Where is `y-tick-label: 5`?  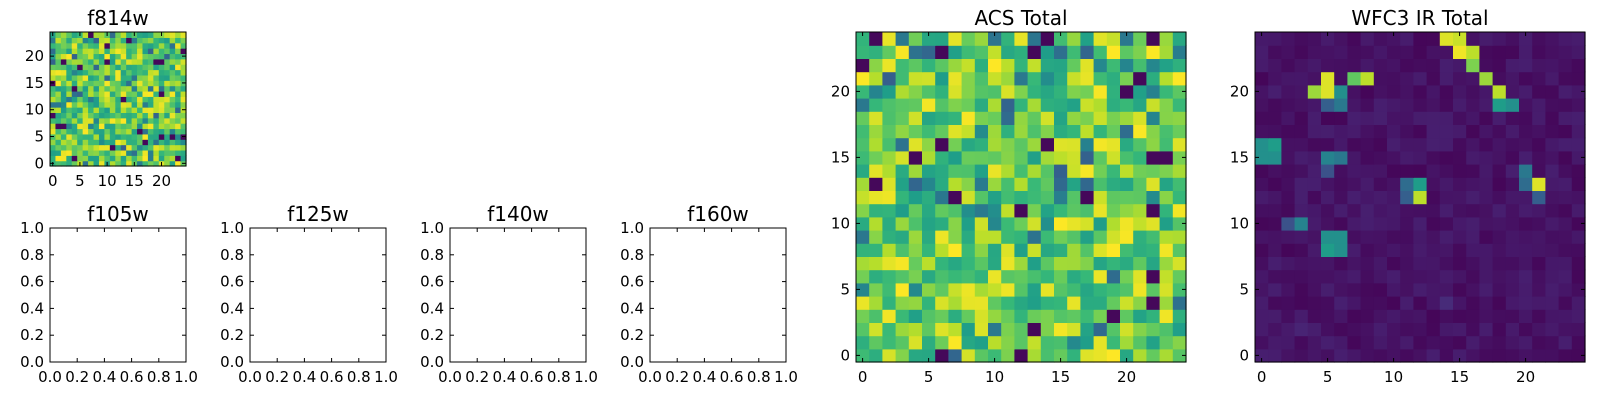
y-tick-label: 5 is located at coordinates (39, 137).